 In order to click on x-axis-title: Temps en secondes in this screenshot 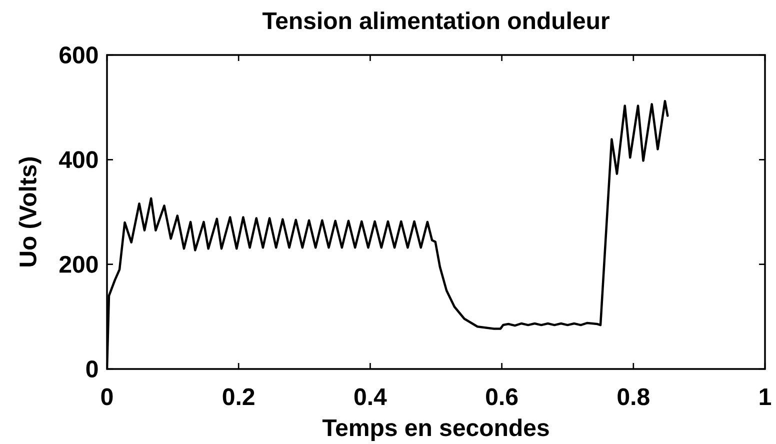, I will do `click(435, 429)`.